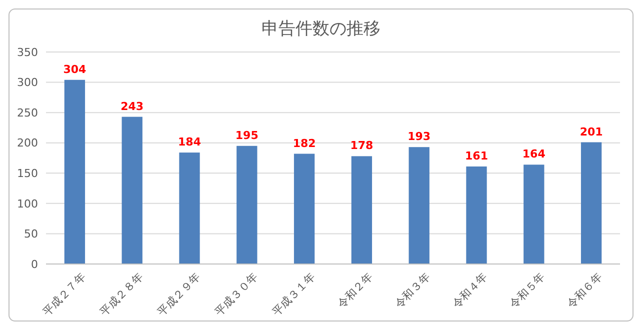 Image resolution: width=642 pixels, height=330 pixels. I want to click on data-label: 201, so click(591, 131).